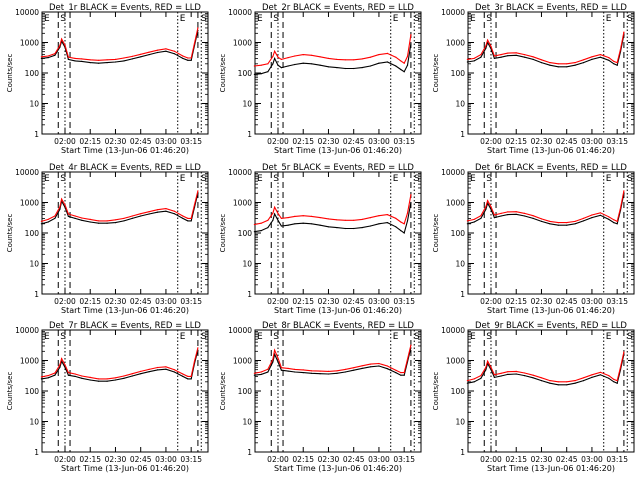  I want to click on x-tick-label: 02:30, so click(116, 459).